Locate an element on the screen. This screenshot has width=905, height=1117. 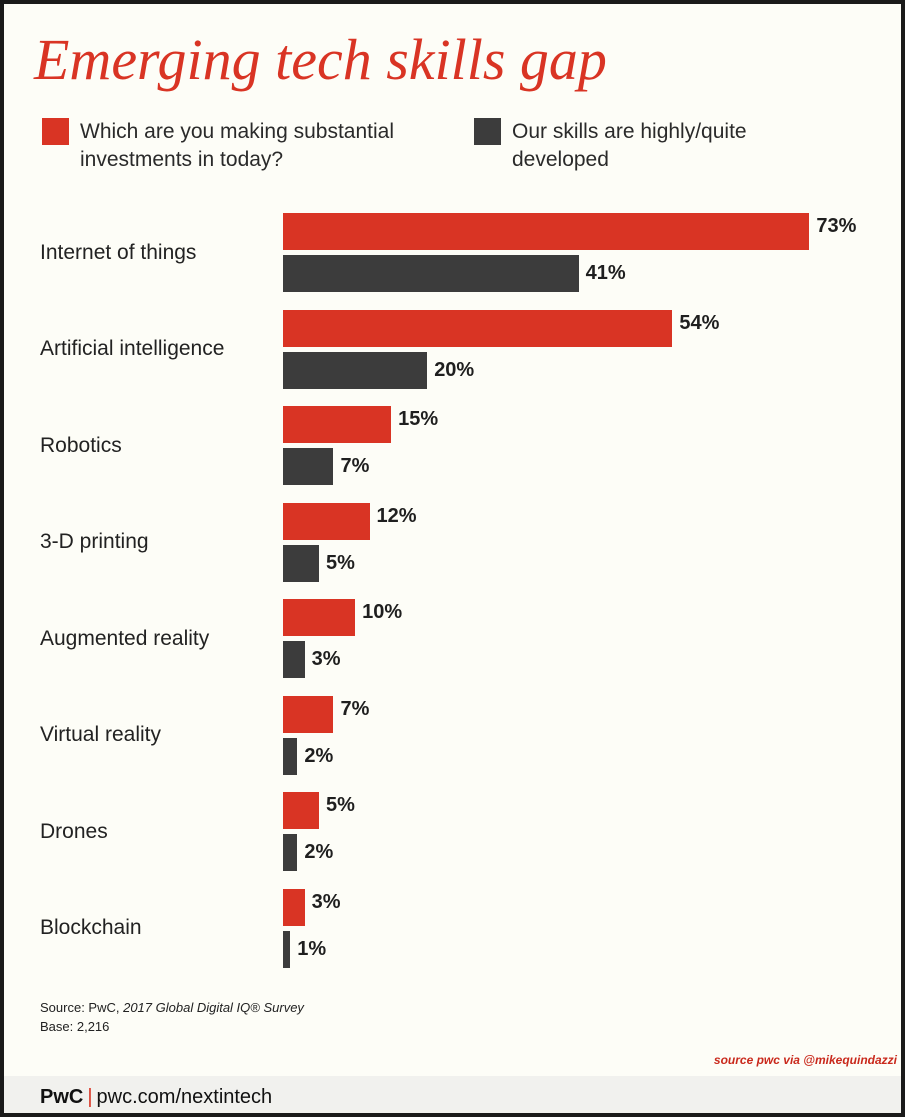
bar-investments-blockchain is located at coordinates (294, 907).